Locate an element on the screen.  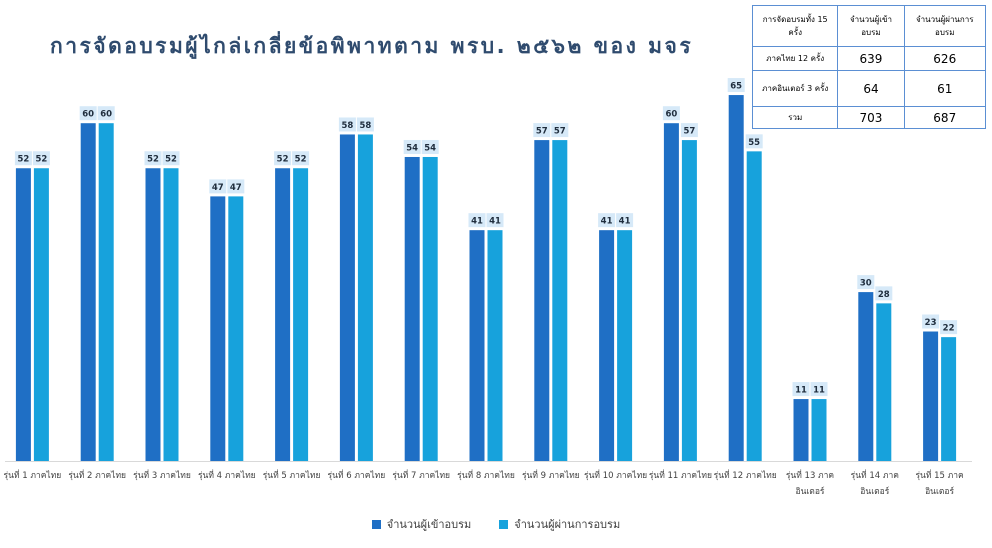
x-tick-label: รุ่นที่ 6 ภาคไทย is located at coordinates (357, 475).